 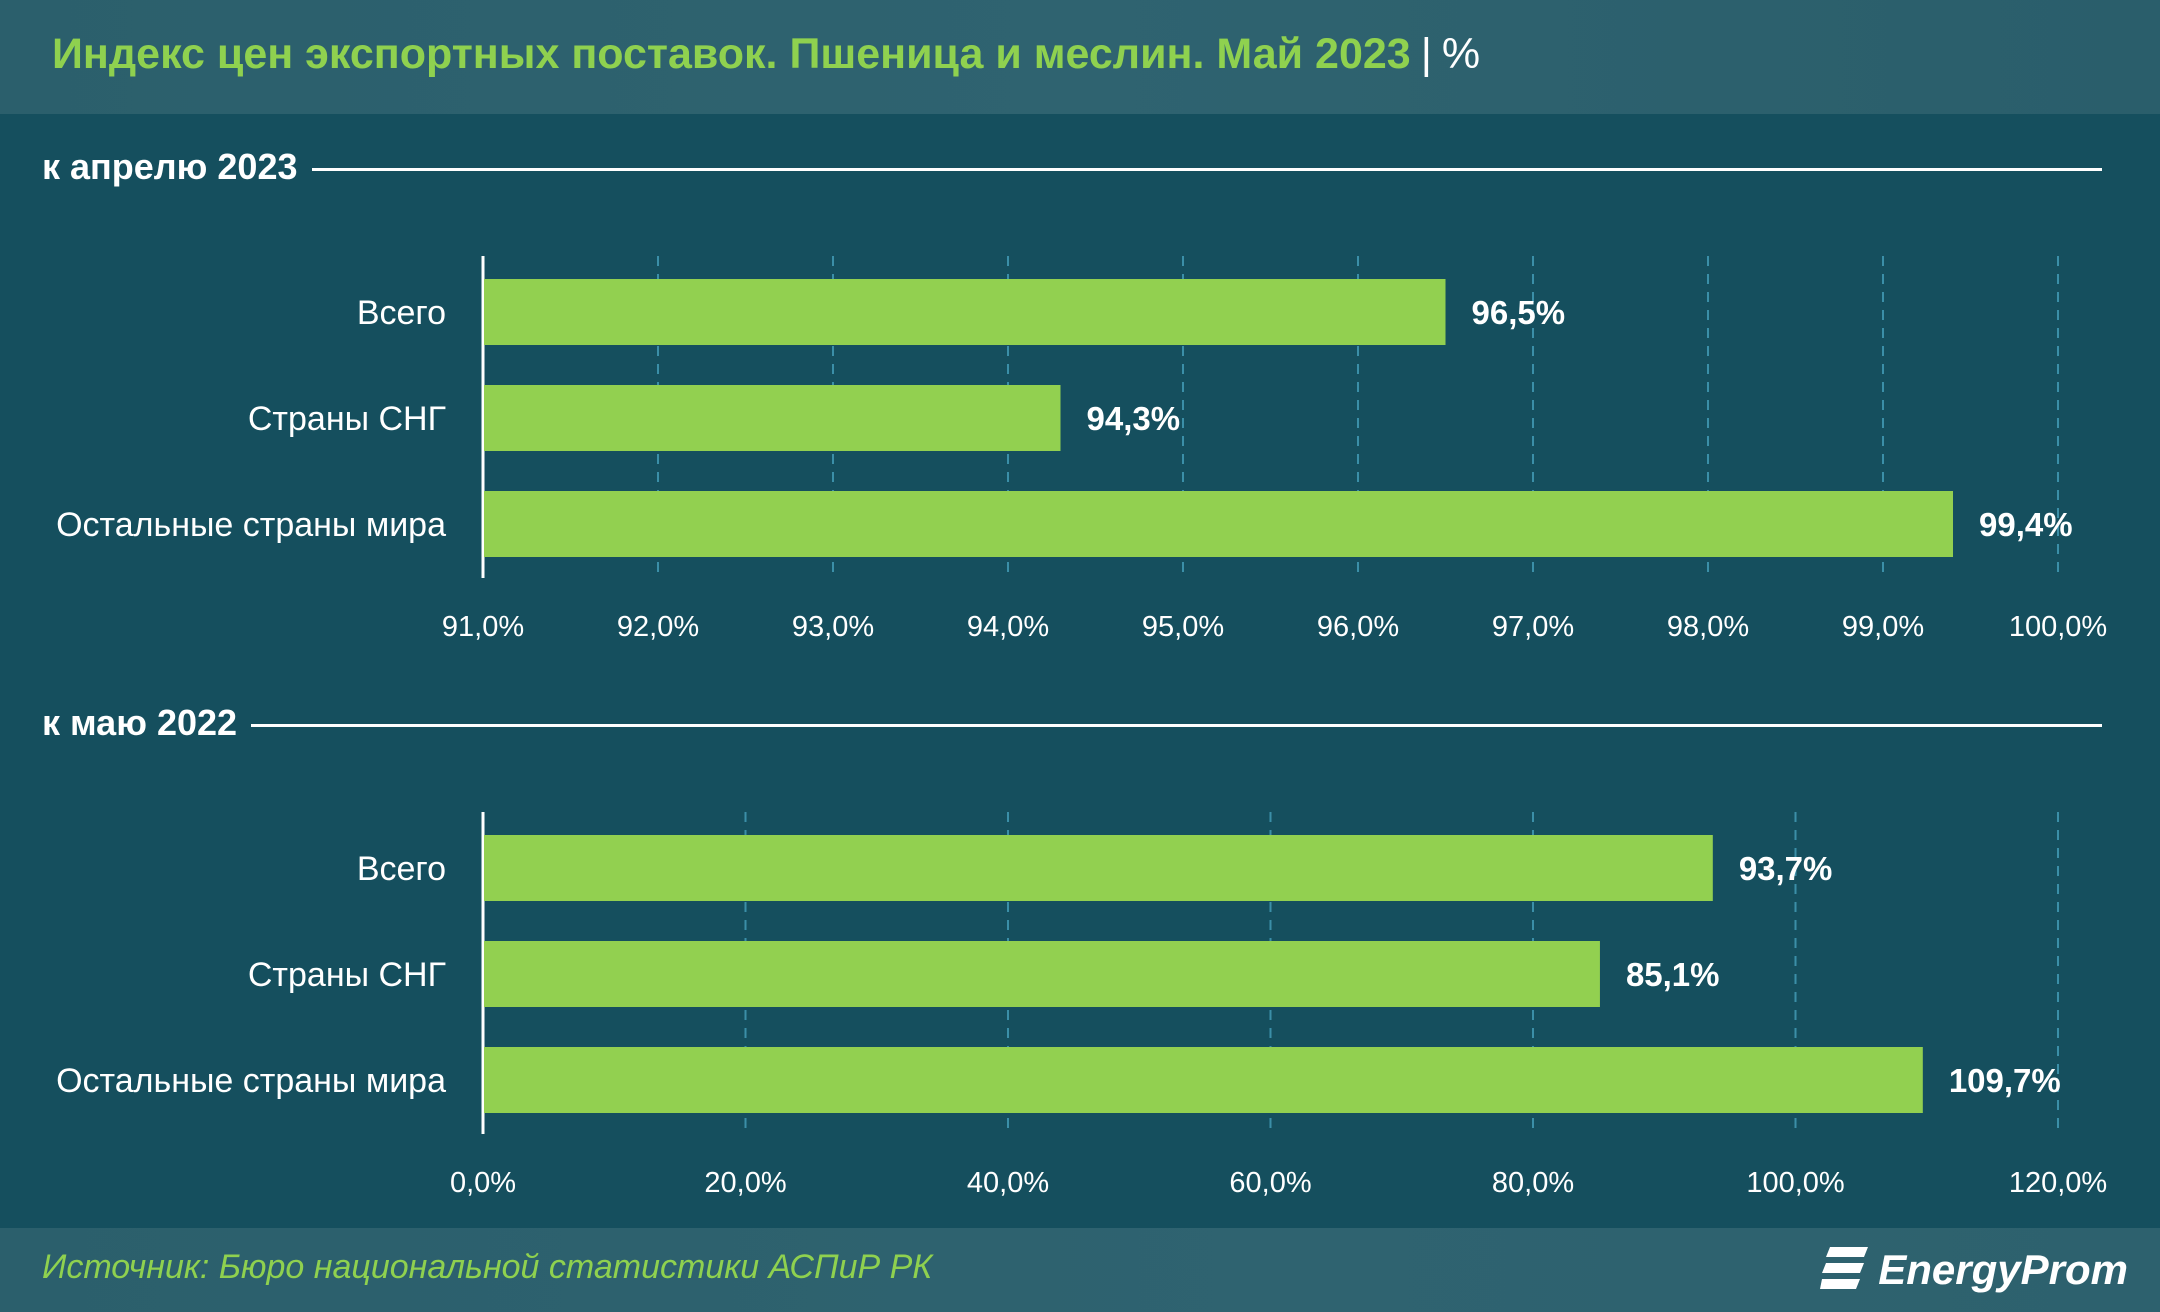 What do you see at coordinates (1708, 627) in the screenshot?
I see `tick-label: 98,0%` at bounding box center [1708, 627].